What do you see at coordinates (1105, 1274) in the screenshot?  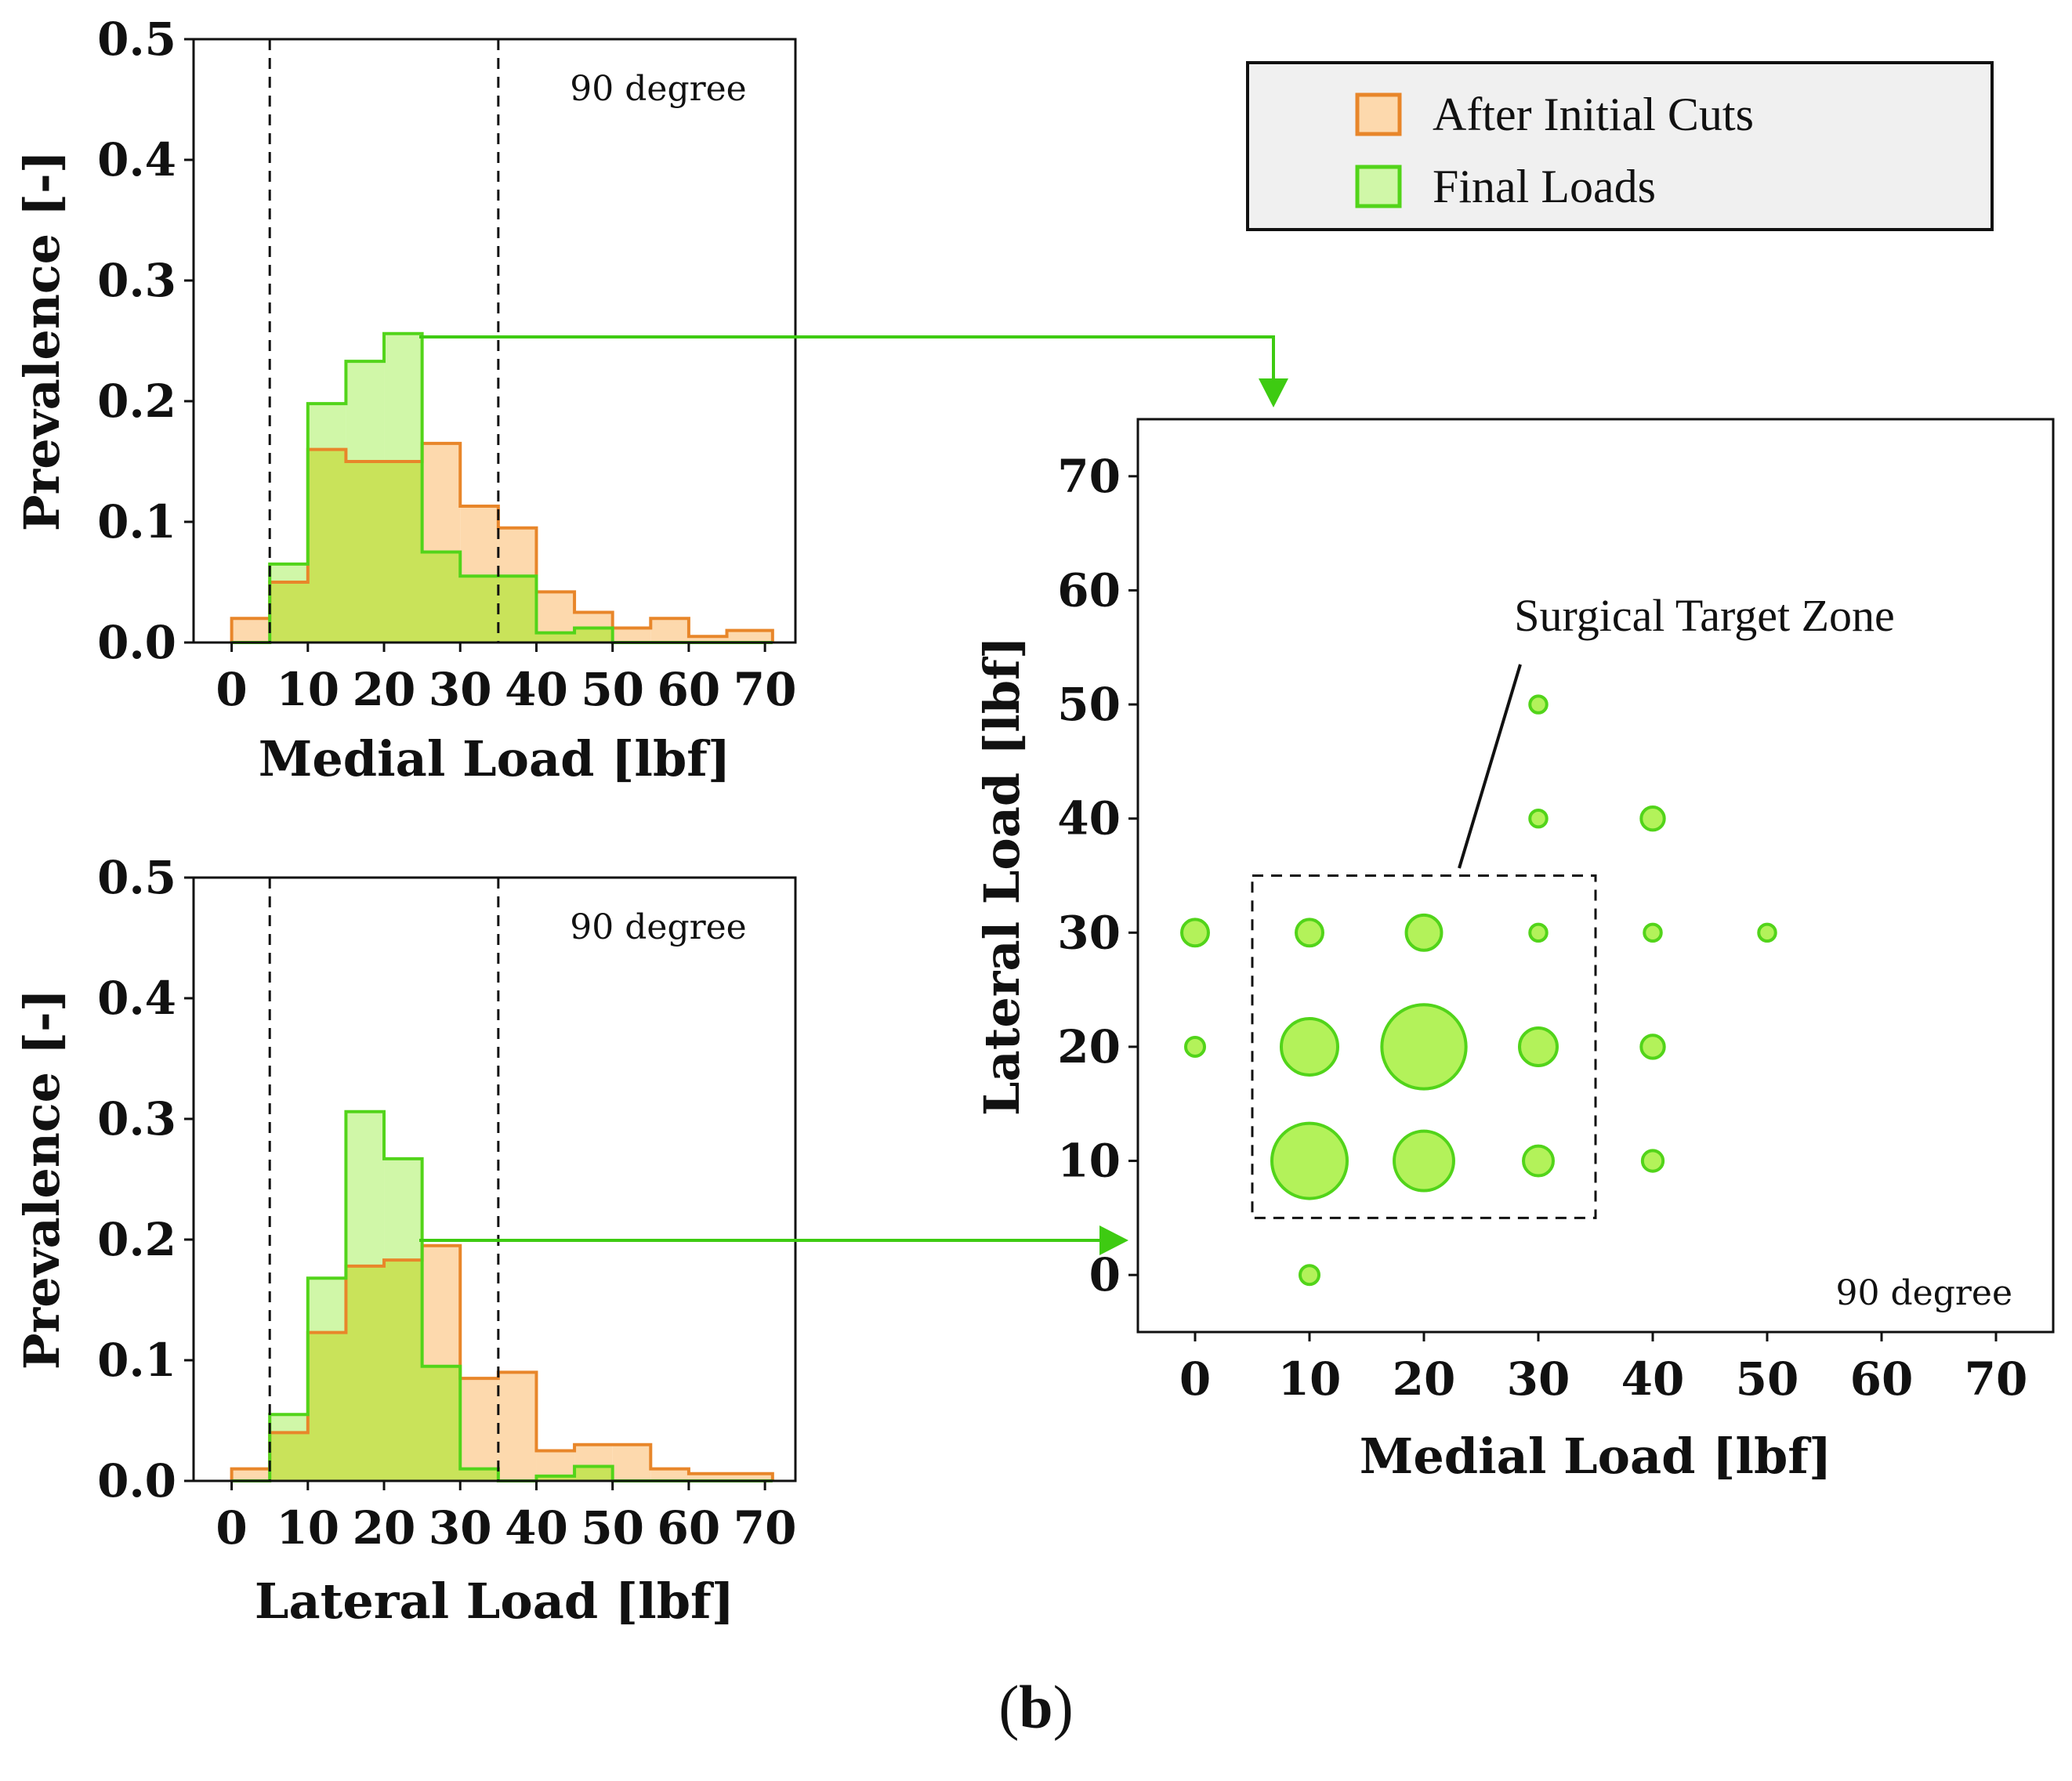 I see `bubble-chart-ytick-label-0: 0` at bounding box center [1105, 1274].